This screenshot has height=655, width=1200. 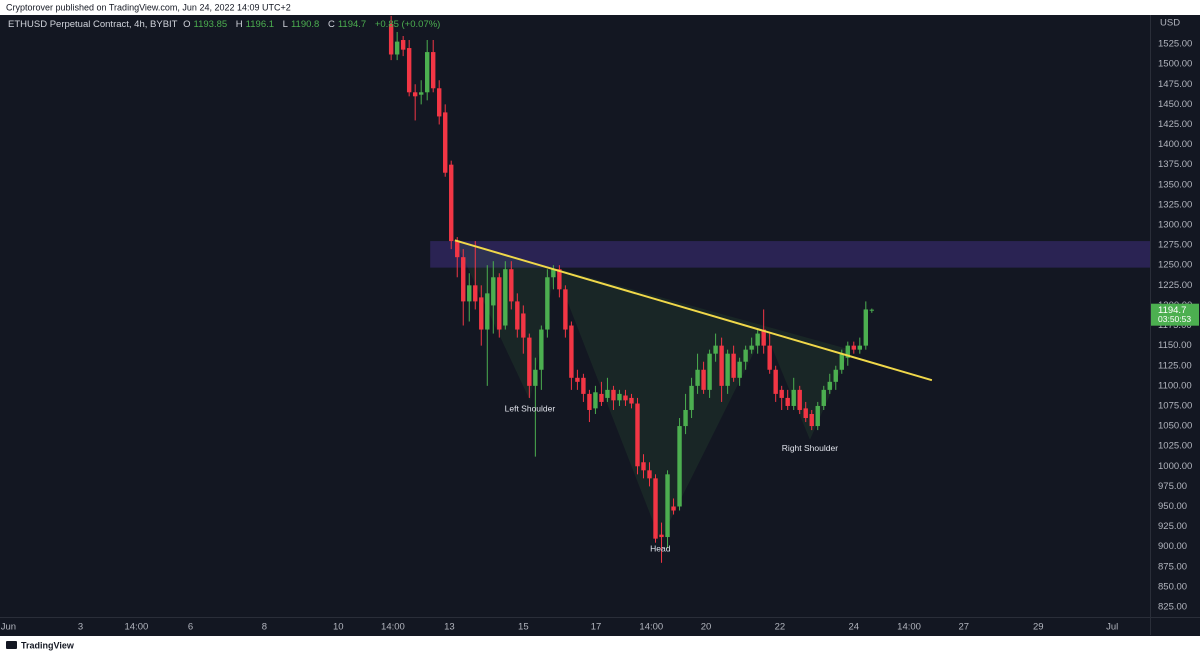 What do you see at coordinates (1038, 627) in the screenshot?
I see `x-tick-label: 29` at bounding box center [1038, 627].